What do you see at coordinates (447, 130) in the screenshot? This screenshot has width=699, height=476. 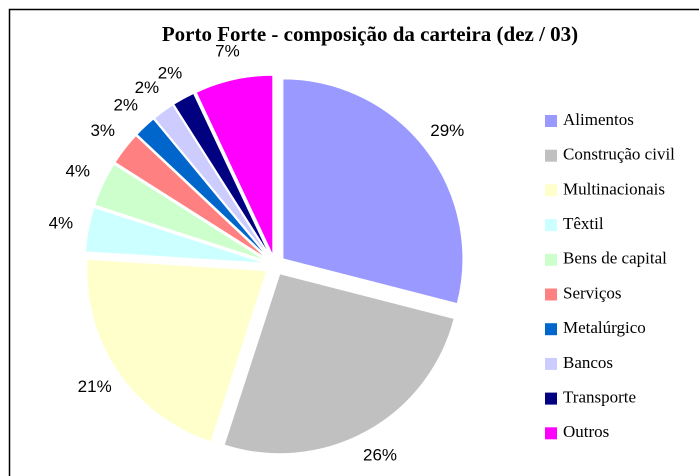 I see `data-label: 29%` at bounding box center [447, 130].